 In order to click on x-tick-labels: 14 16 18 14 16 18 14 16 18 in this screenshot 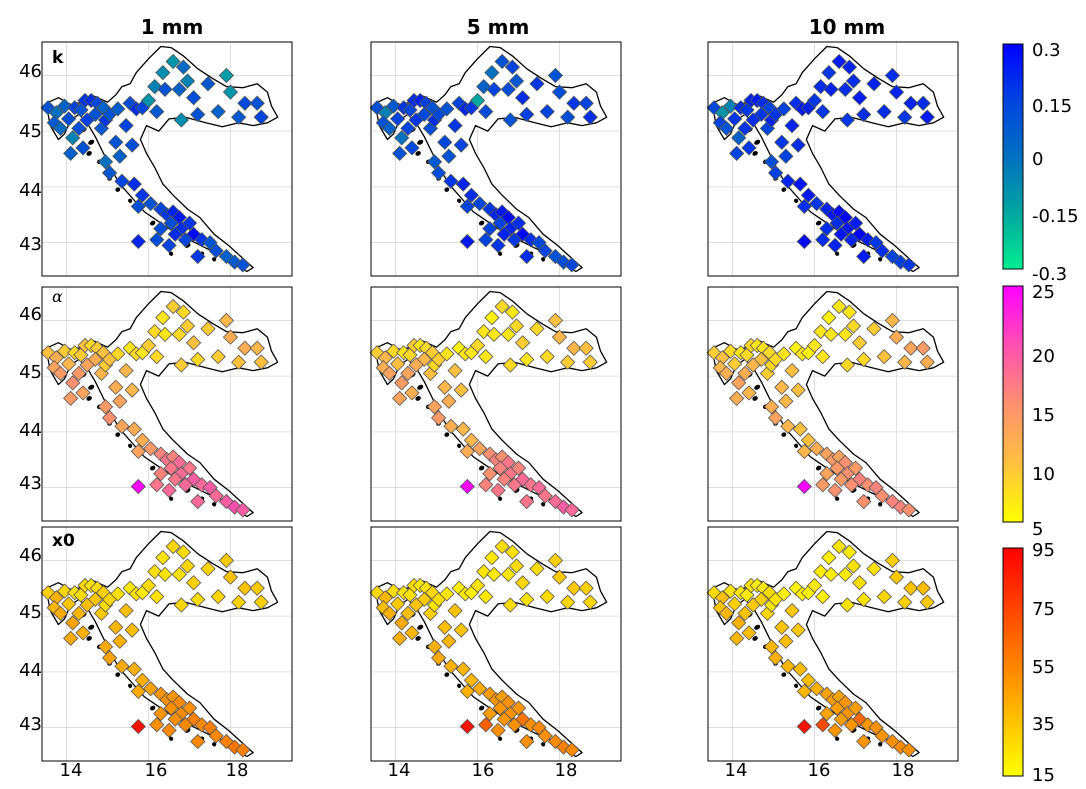, I will do `click(487, 770)`.